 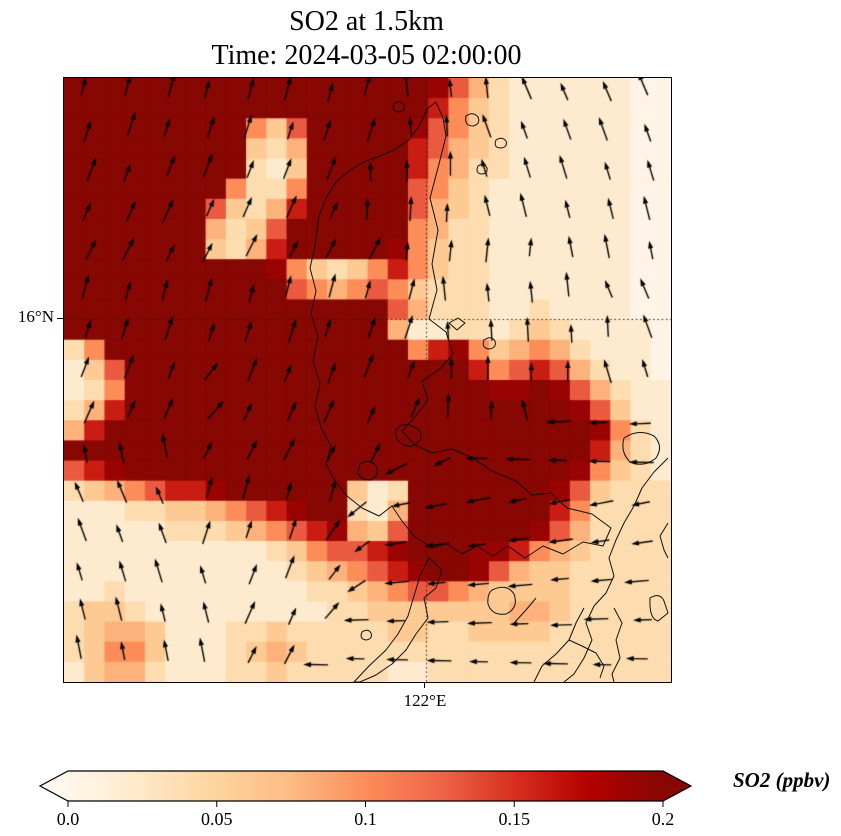 I want to click on plot-subtitle-time: Time: 2024-03-05 02:00:00, so click(x=366, y=55).